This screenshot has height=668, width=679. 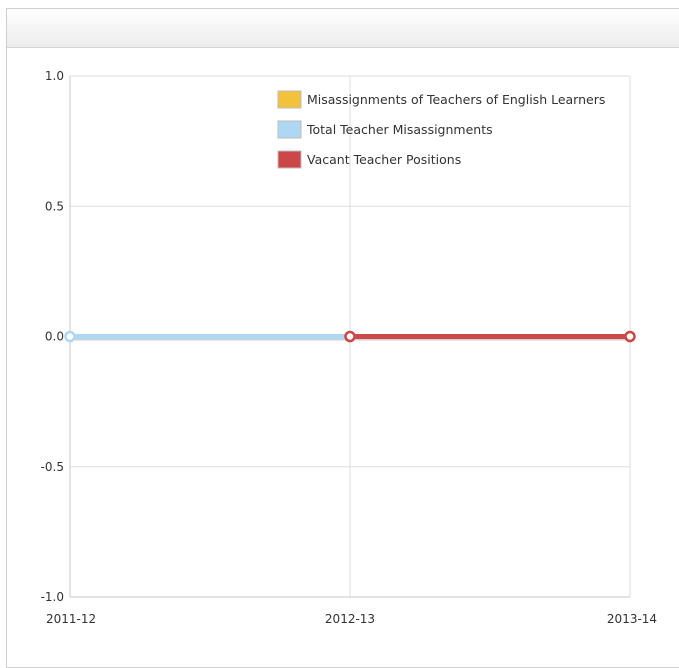 I want to click on series-points, so click(x=350, y=336).